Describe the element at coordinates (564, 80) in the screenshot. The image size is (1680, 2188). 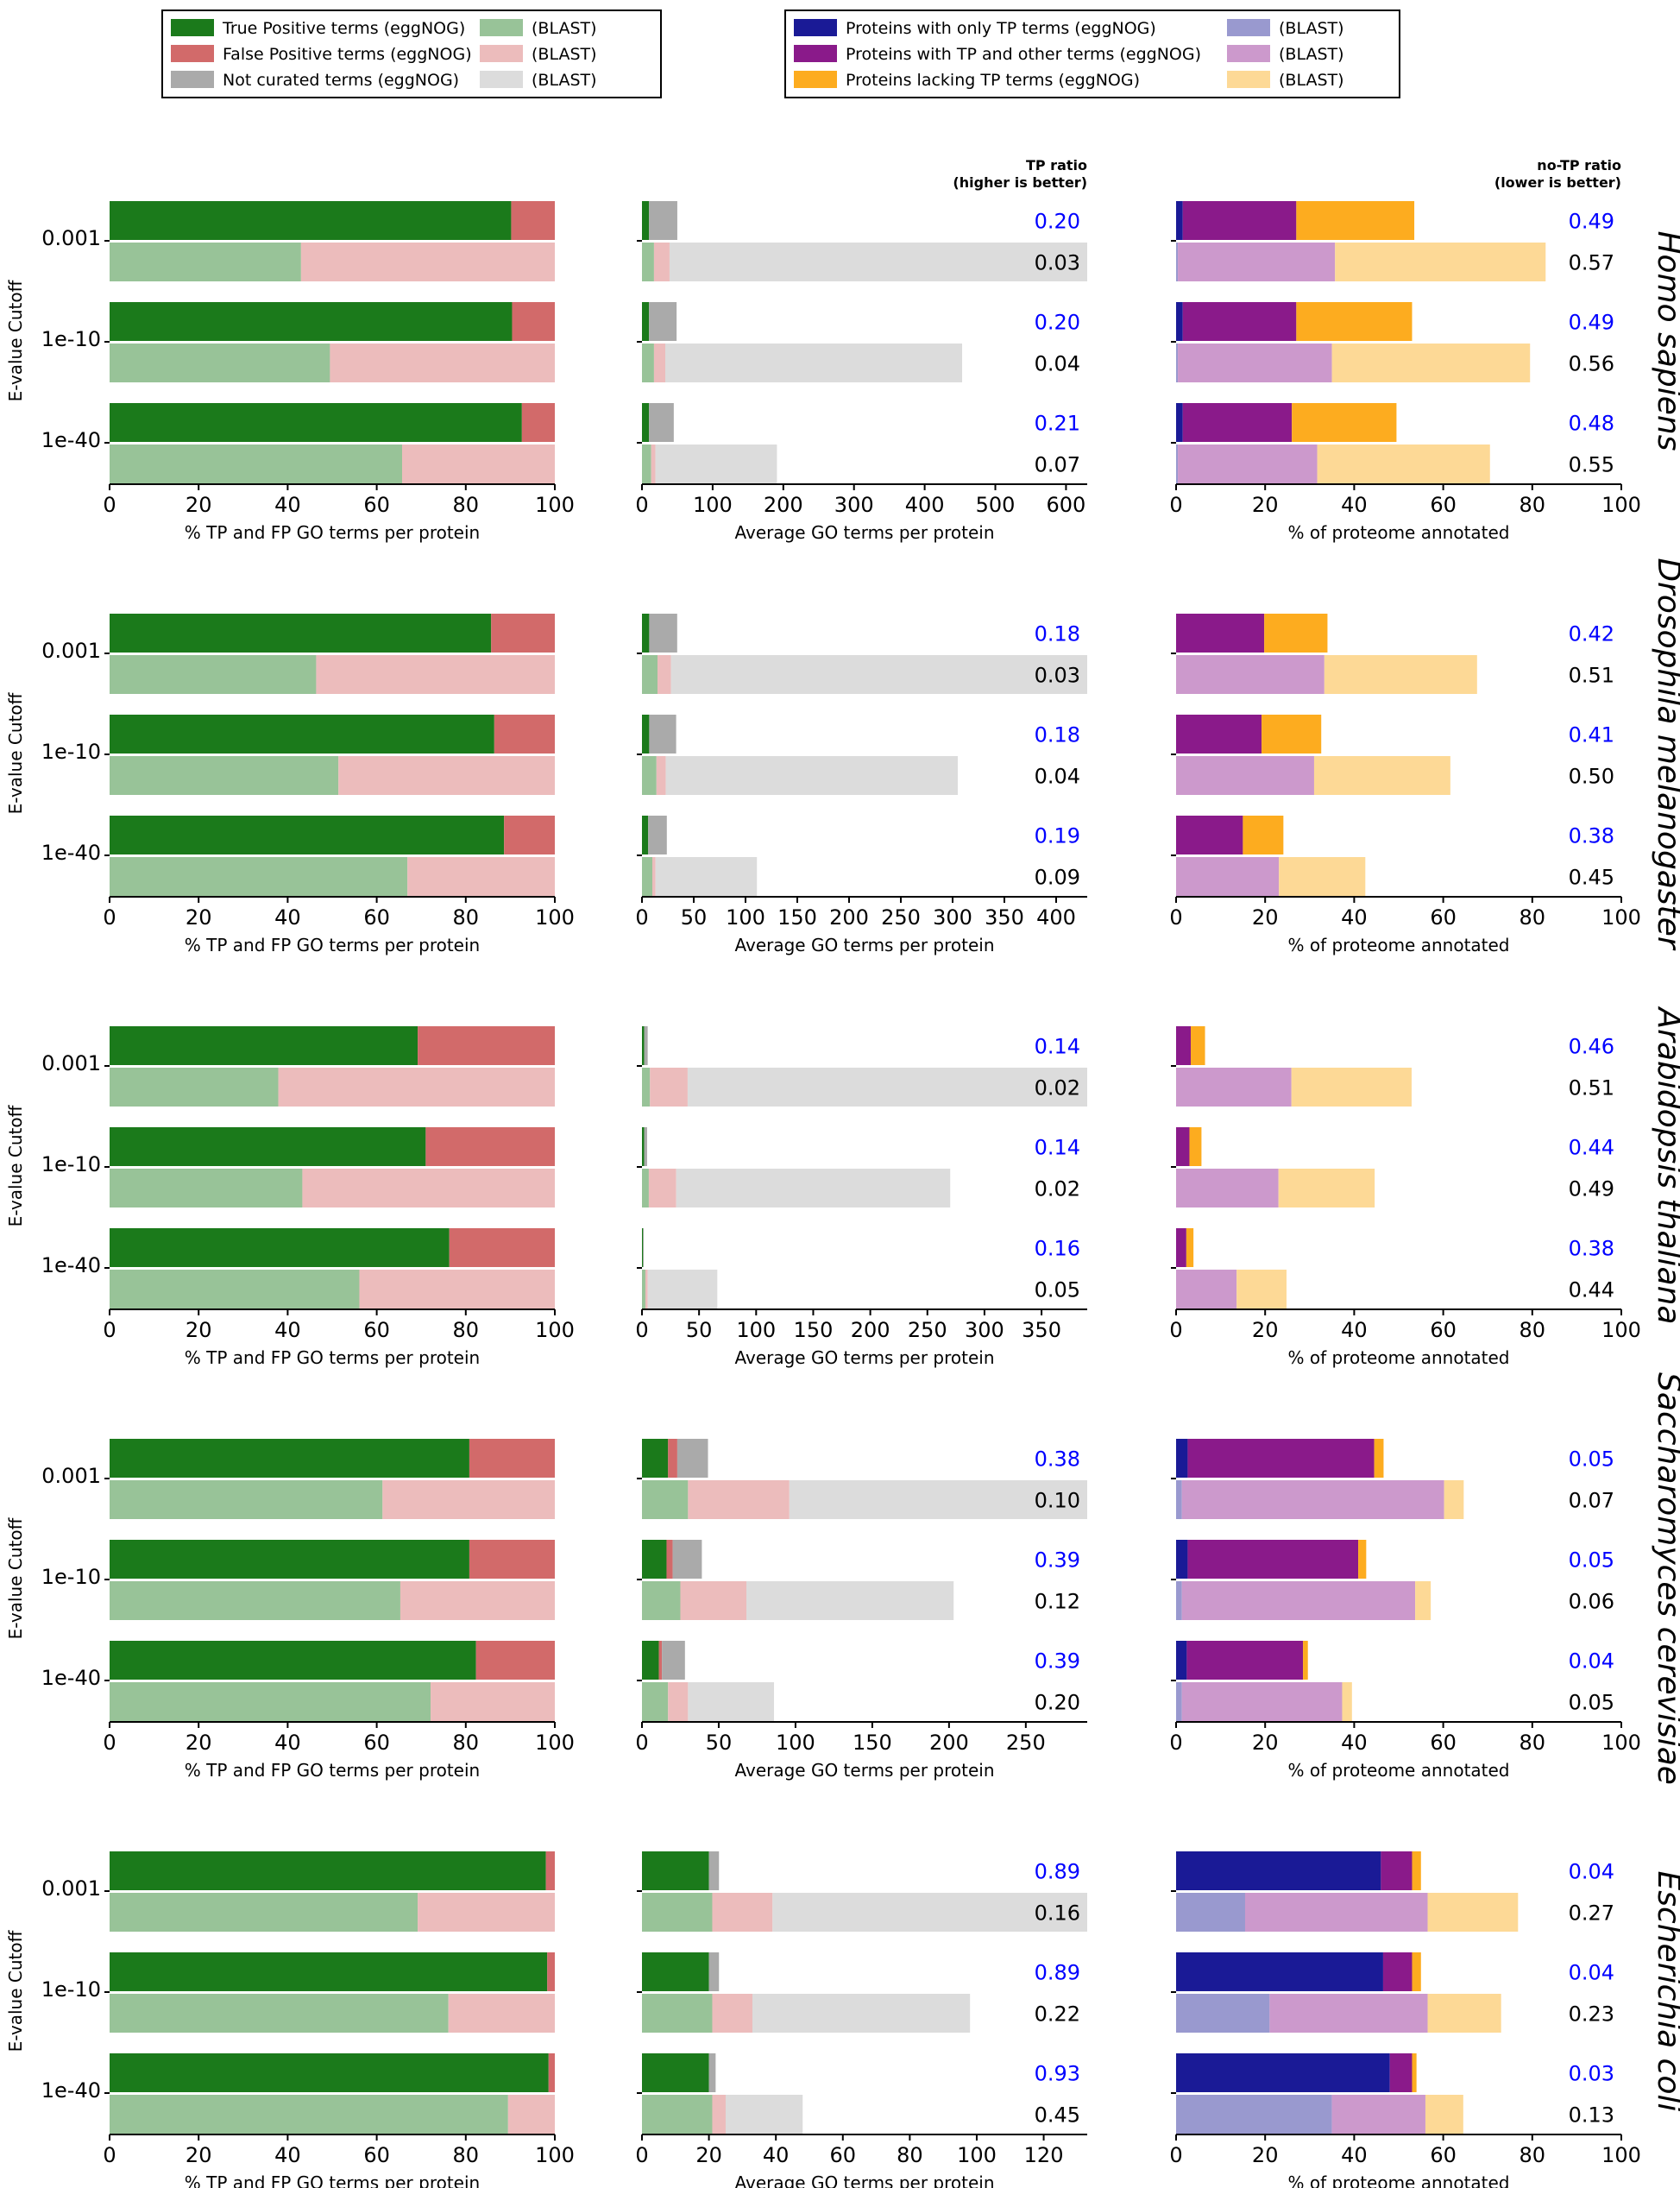
I see `legend-label: (BLAST)` at that location.